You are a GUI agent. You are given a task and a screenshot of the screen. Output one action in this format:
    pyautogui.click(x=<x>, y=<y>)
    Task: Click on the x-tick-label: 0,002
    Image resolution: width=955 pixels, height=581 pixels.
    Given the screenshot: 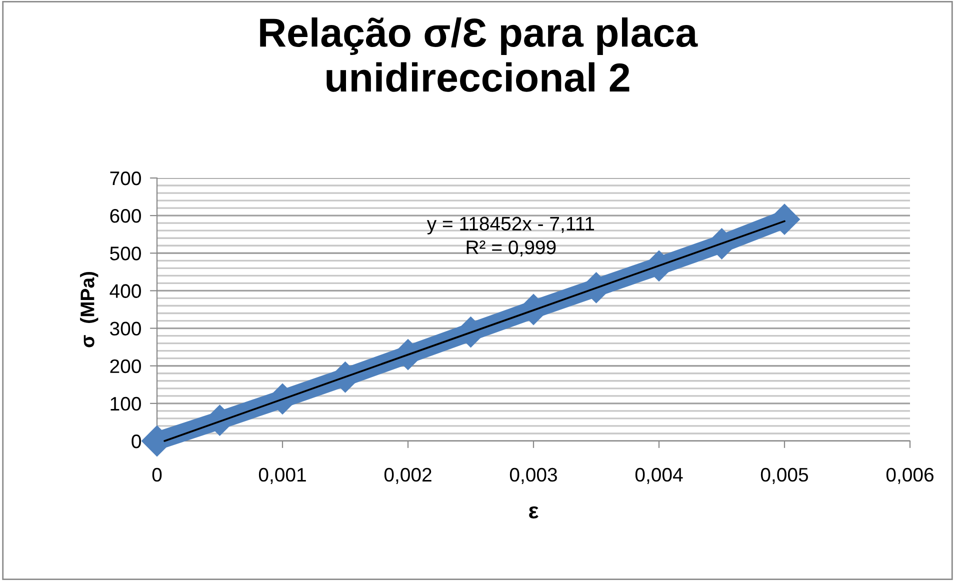 What is the action you would take?
    pyautogui.click(x=408, y=476)
    